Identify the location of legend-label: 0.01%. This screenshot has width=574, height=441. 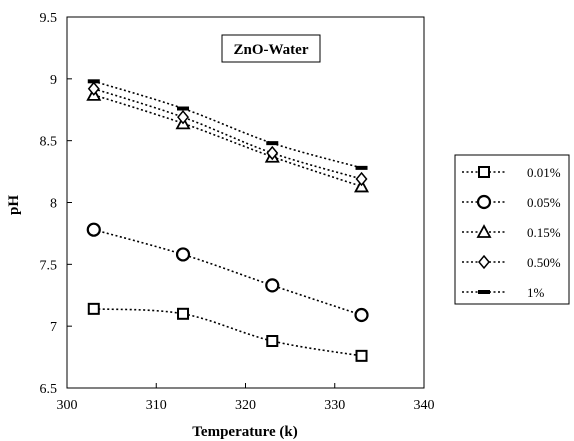
(544, 172).